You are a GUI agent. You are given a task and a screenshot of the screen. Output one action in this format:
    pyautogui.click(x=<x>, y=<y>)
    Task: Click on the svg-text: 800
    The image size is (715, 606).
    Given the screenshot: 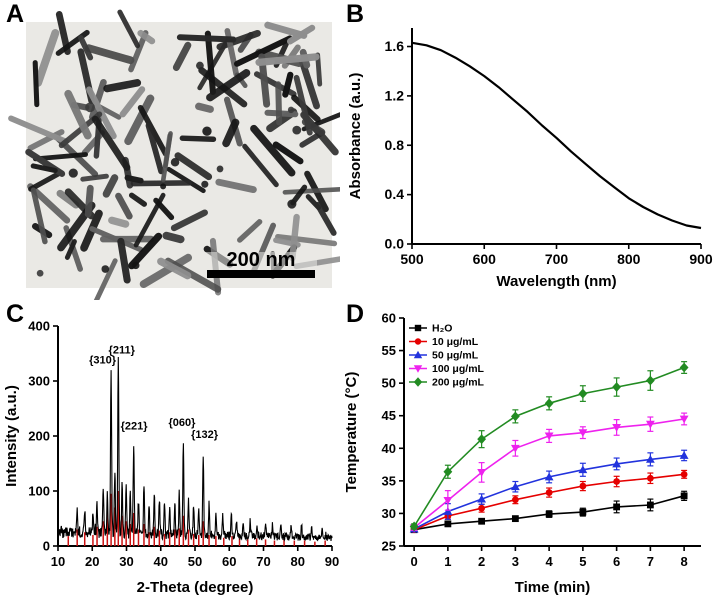 What is the action you would take?
    pyautogui.click(x=629, y=259)
    